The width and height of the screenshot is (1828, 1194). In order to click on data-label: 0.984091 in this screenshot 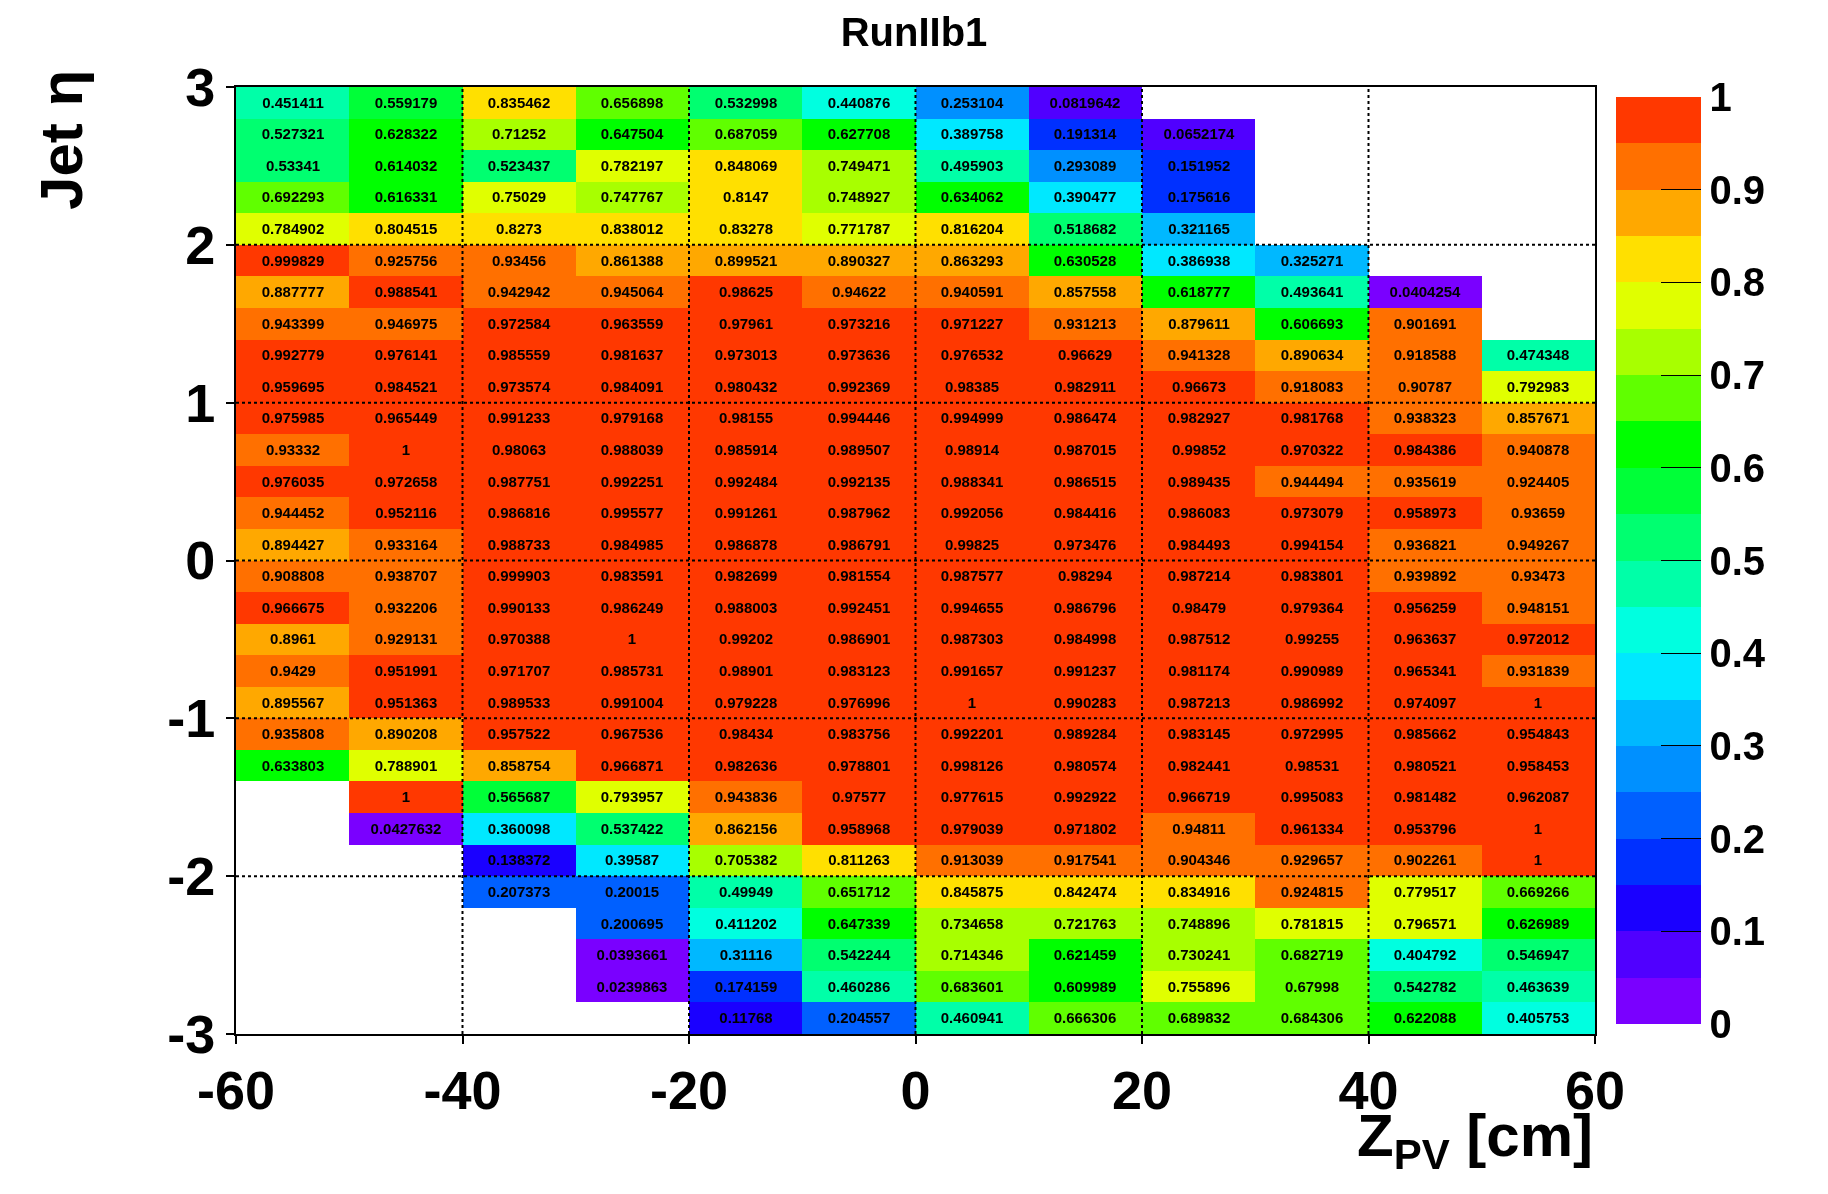, I will do `click(632, 387)`.